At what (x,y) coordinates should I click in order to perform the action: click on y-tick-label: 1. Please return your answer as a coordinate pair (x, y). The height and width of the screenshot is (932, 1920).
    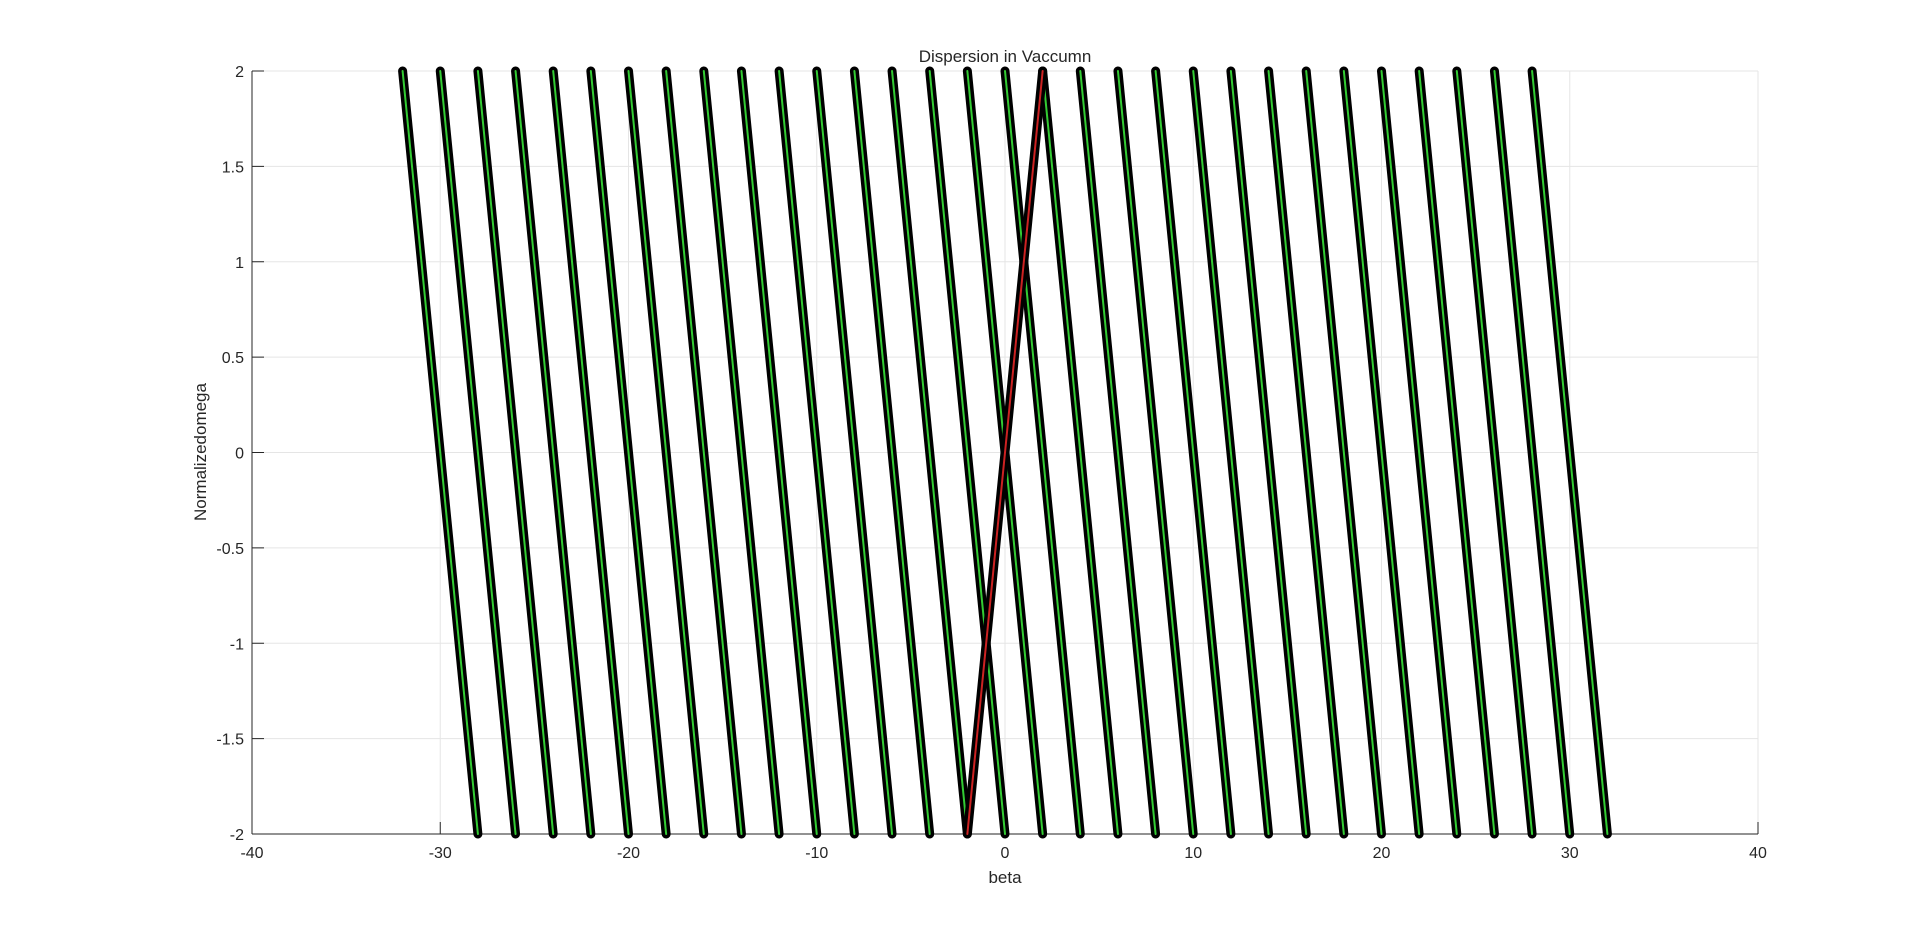
    Looking at the image, I should click on (239, 263).